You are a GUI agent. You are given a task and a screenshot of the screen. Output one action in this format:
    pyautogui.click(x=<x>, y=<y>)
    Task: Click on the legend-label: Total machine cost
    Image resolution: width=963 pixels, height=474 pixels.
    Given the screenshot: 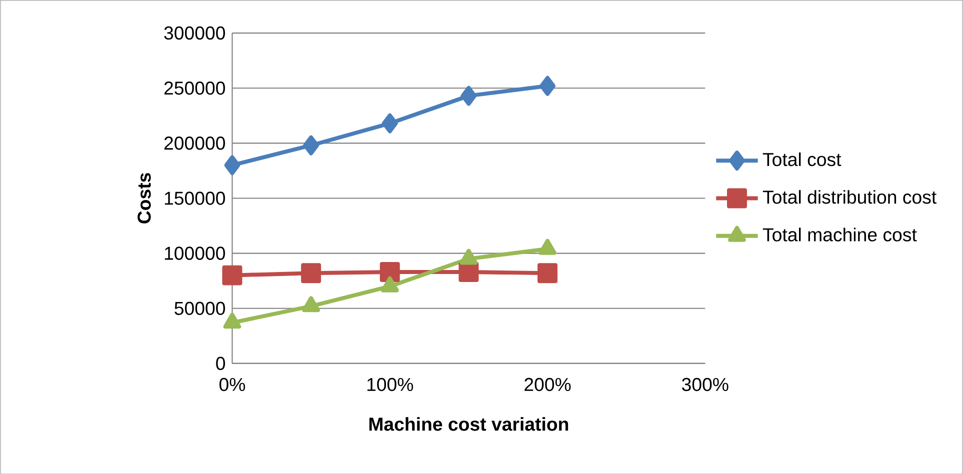 What is the action you would take?
    pyautogui.click(x=839, y=235)
    